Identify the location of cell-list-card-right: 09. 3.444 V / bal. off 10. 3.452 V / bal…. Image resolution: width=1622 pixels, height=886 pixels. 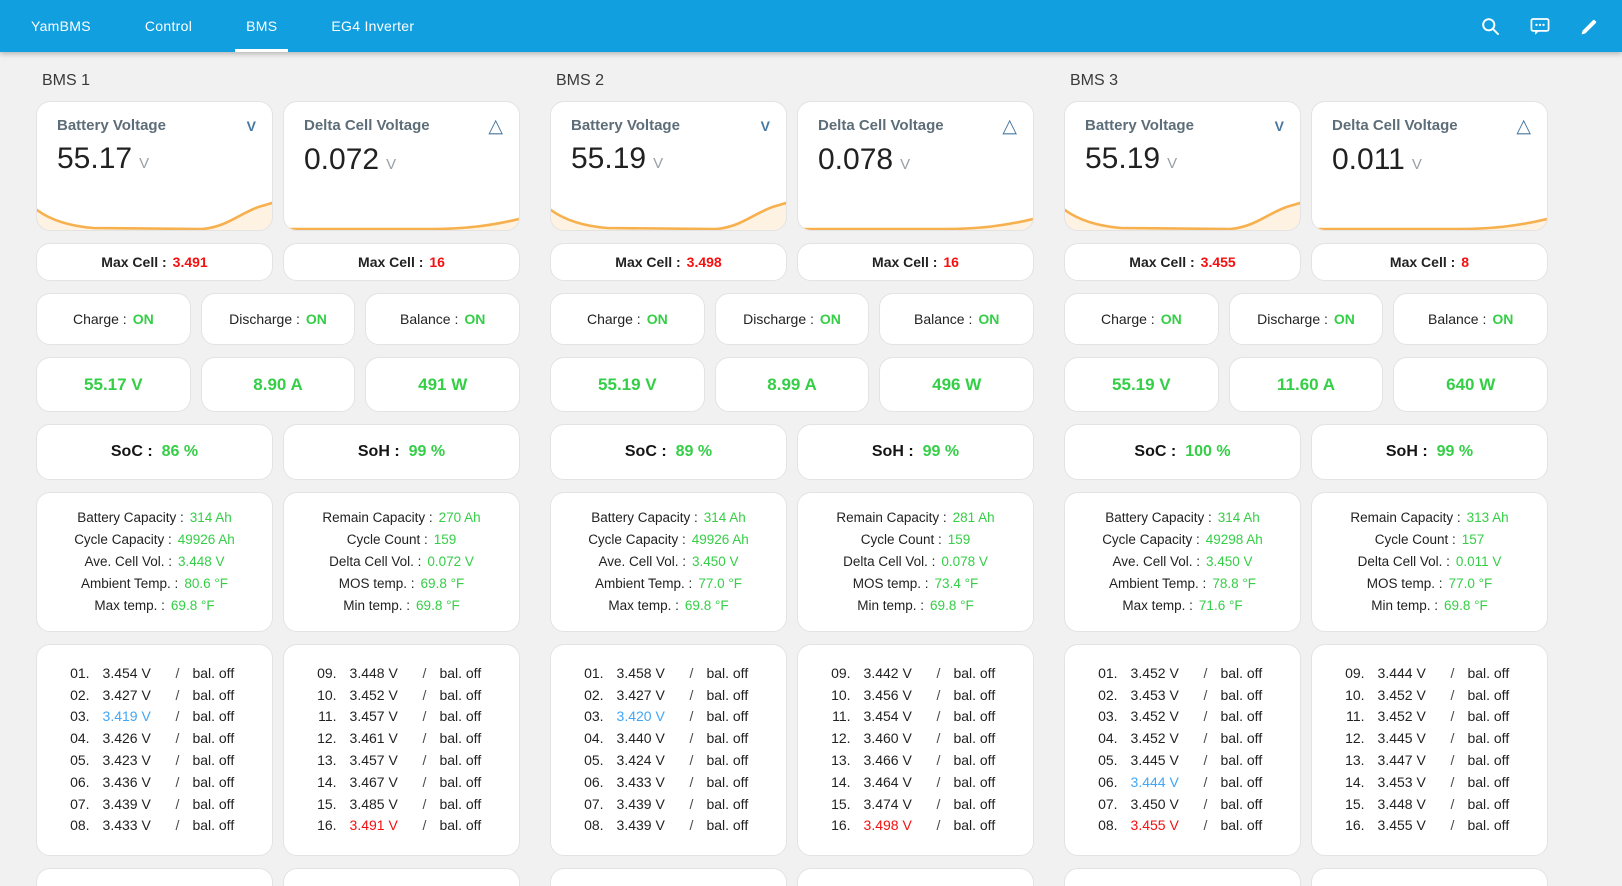
(1429, 750).